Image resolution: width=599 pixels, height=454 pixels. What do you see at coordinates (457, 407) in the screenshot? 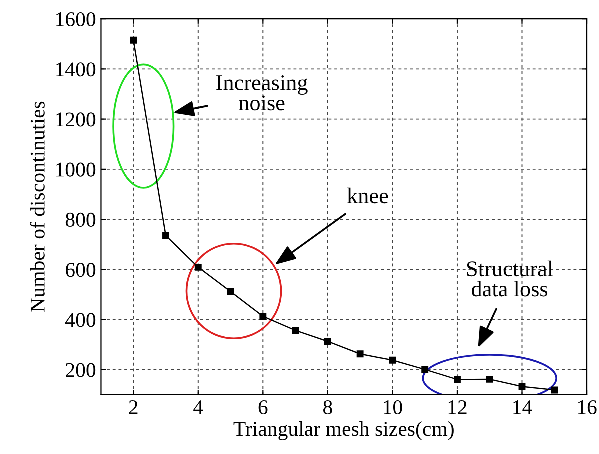
I see `x-tick-label: 12` at bounding box center [457, 407].